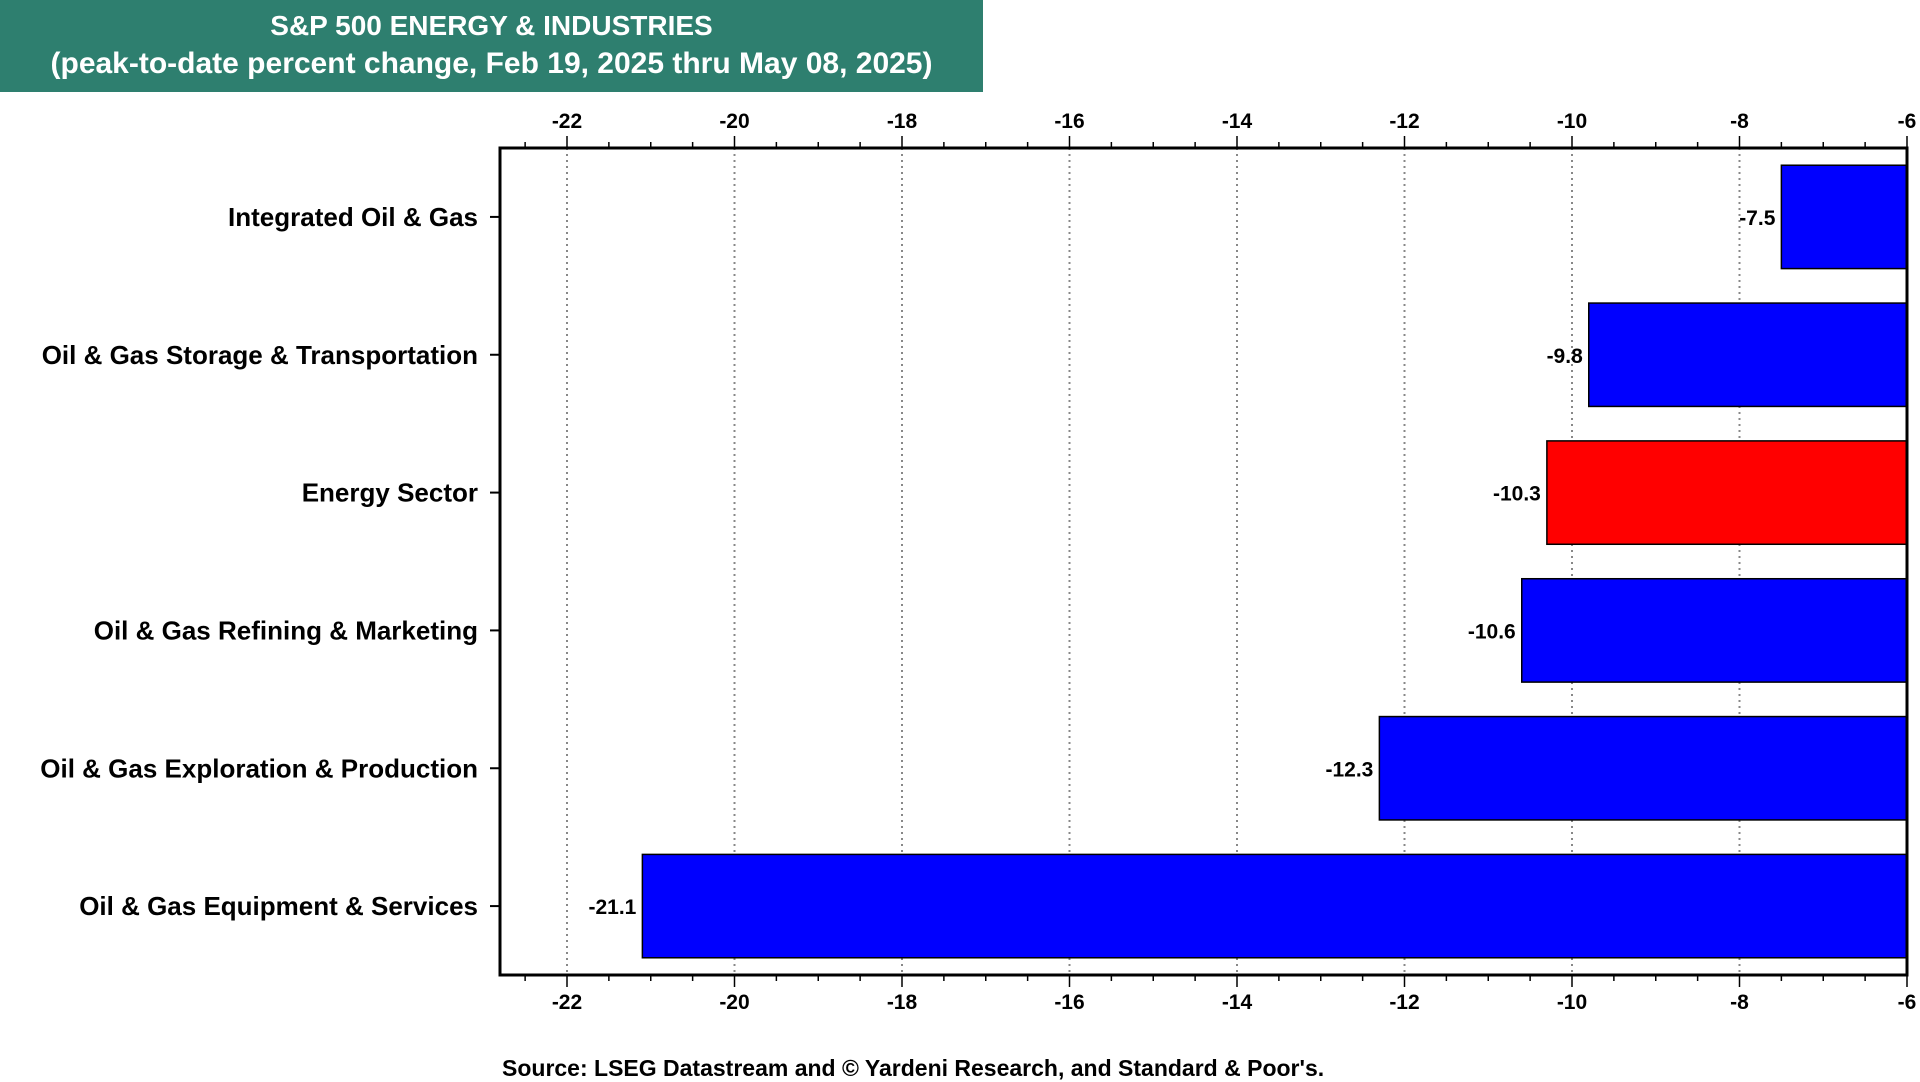  Describe the element at coordinates (902, 1002) in the screenshot. I see `bottom-tick-label-2: -18` at that location.